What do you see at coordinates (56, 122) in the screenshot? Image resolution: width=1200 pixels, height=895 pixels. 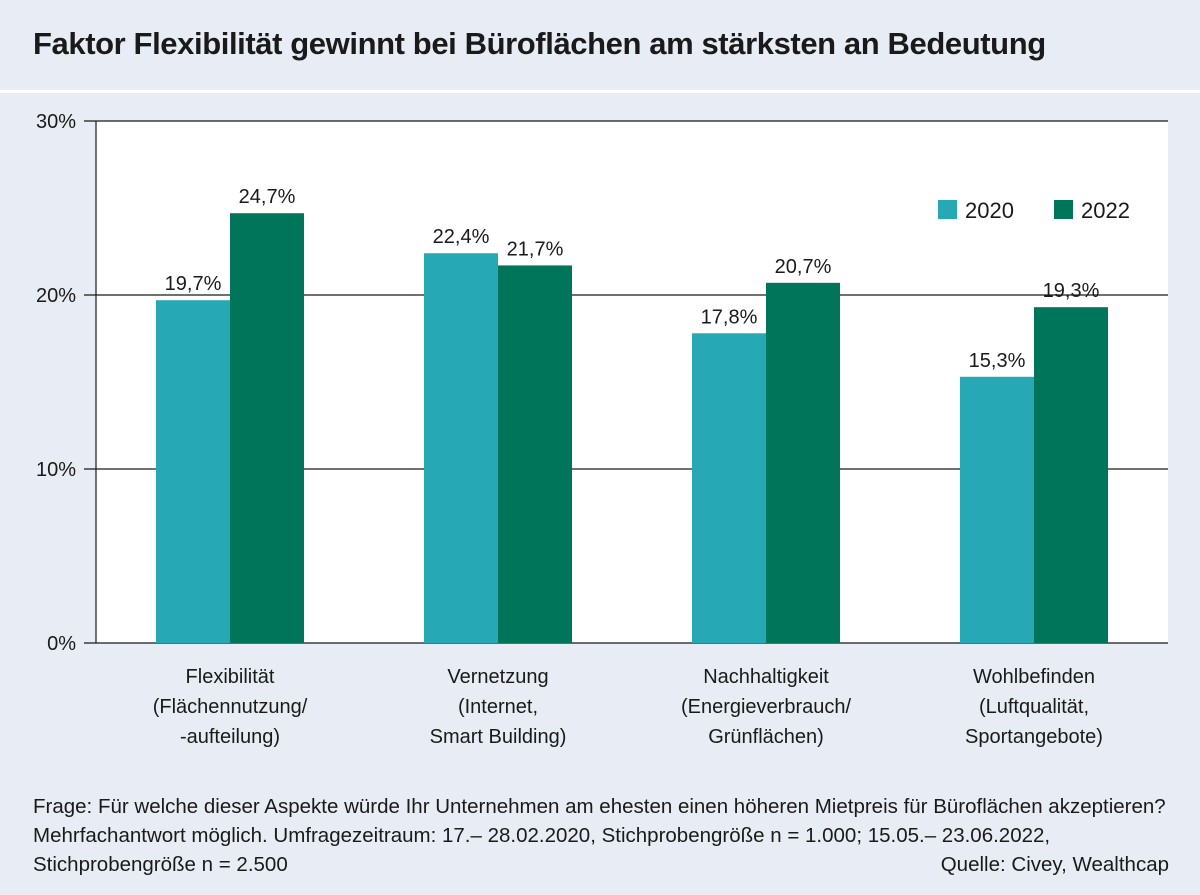 I see `y-tick-label: 30%` at bounding box center [56, 122].